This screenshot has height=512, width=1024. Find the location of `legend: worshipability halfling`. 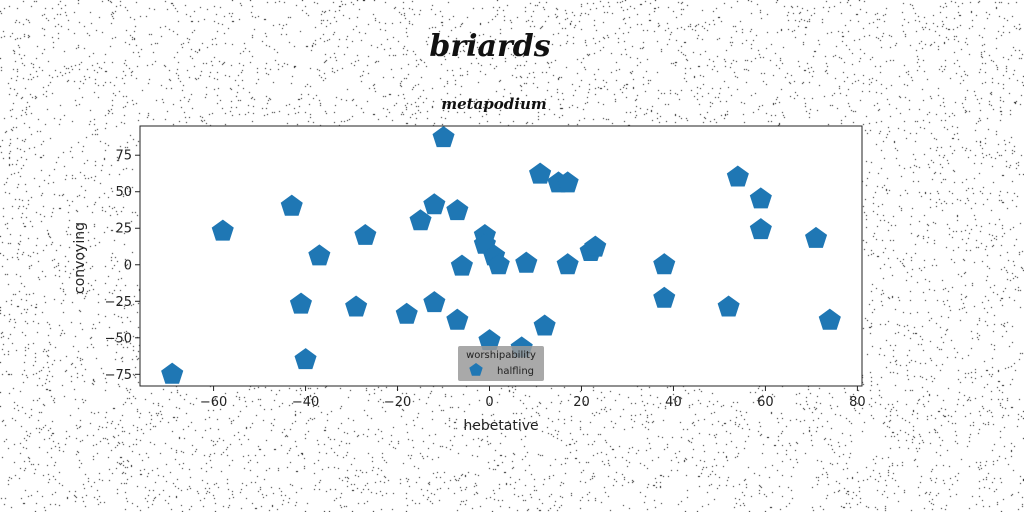

legend: worshipability halfling is located at coordinates (501, 363).